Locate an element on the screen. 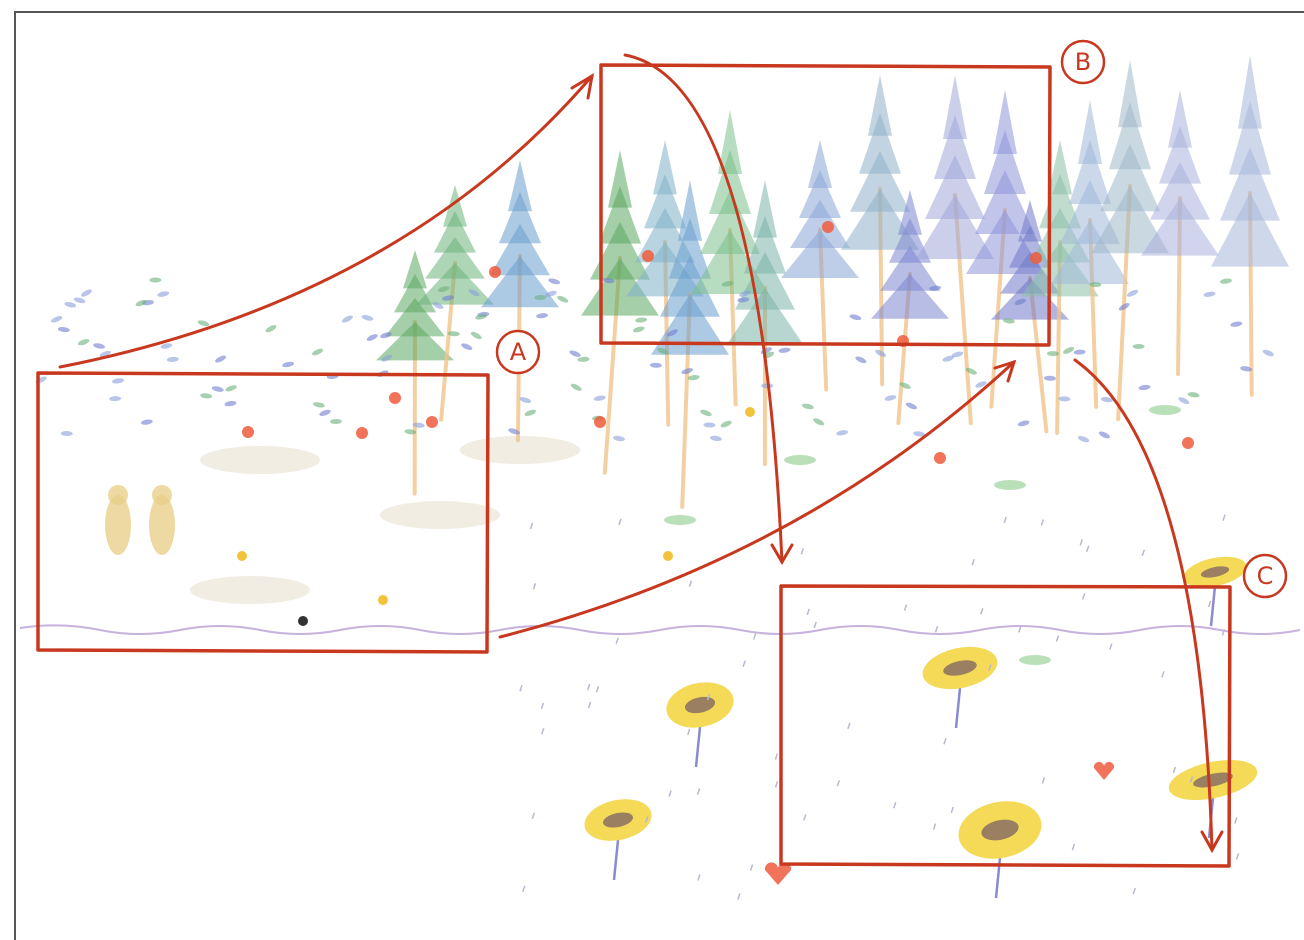  arrow is located at coordinates (326, 221).